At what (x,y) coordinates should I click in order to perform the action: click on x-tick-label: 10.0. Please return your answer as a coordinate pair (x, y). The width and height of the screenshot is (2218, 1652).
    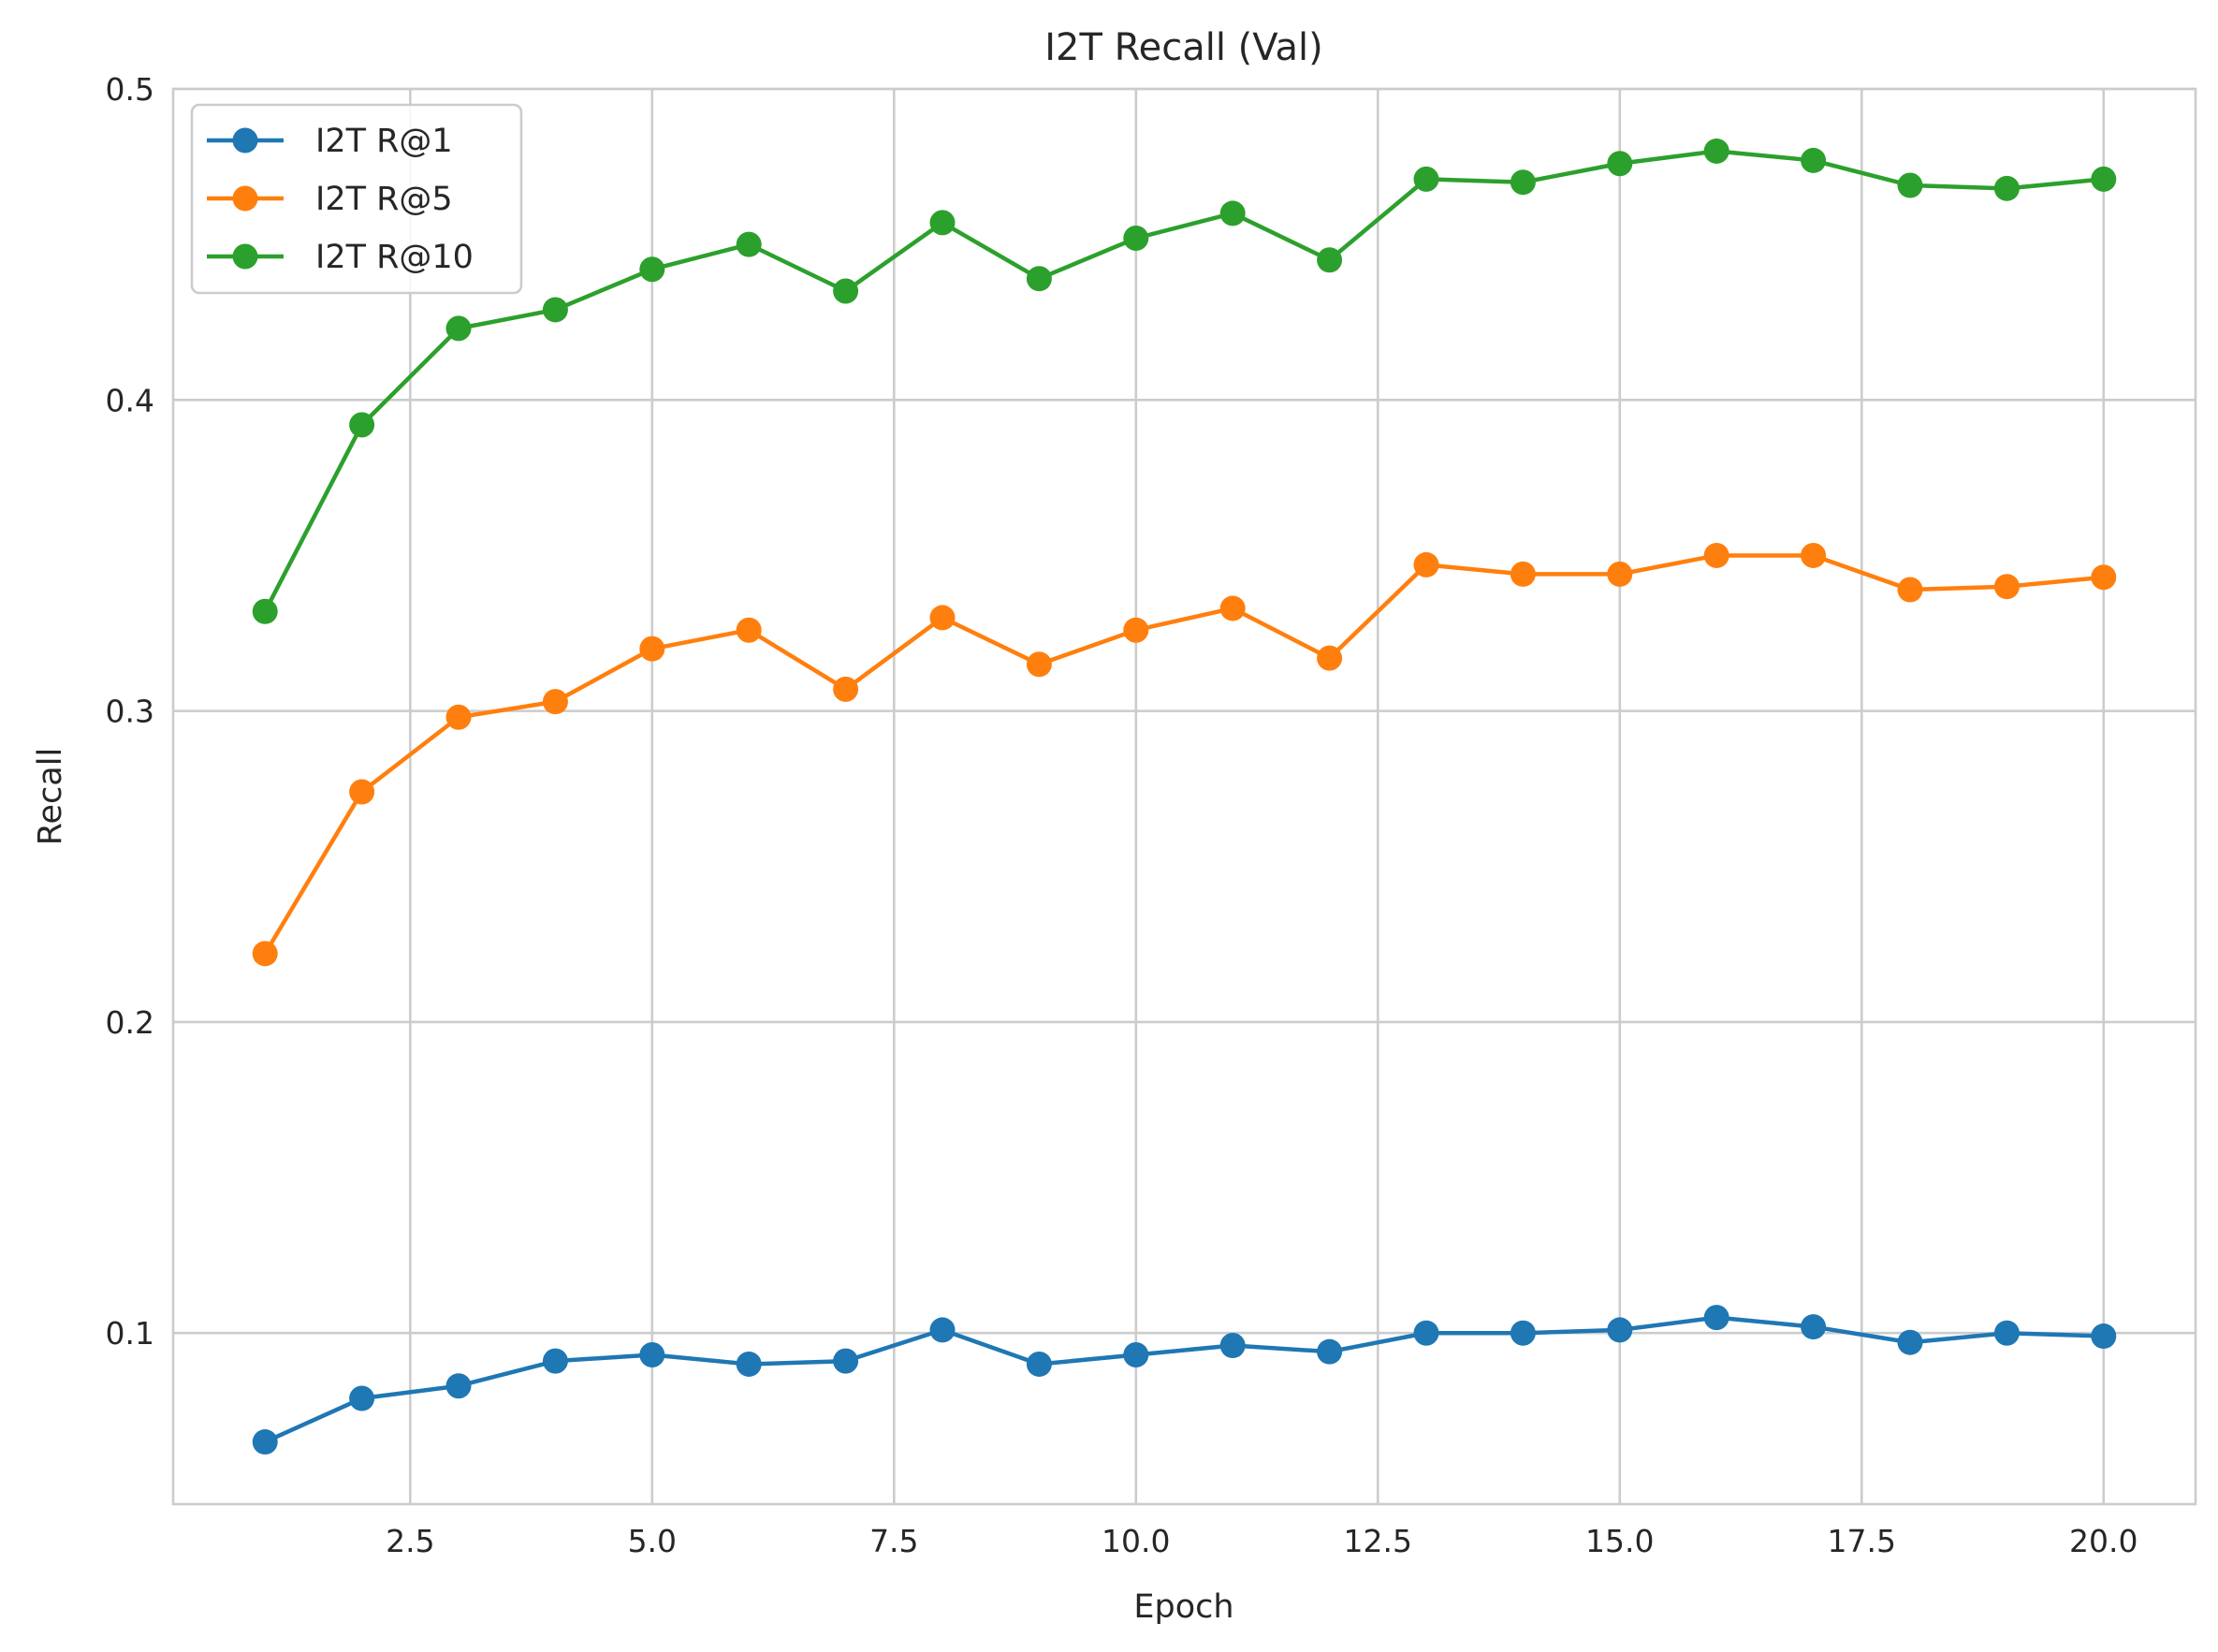
    Looking at the image, I should click on (1136, 1541).